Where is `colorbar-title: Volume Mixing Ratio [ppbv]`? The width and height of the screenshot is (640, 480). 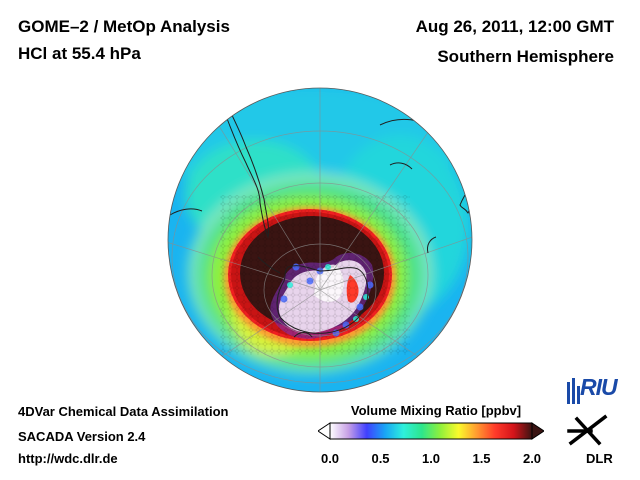 colorbar-title: Volume Mixing Ratio [ppbv] is located at coordinates (436, 410).